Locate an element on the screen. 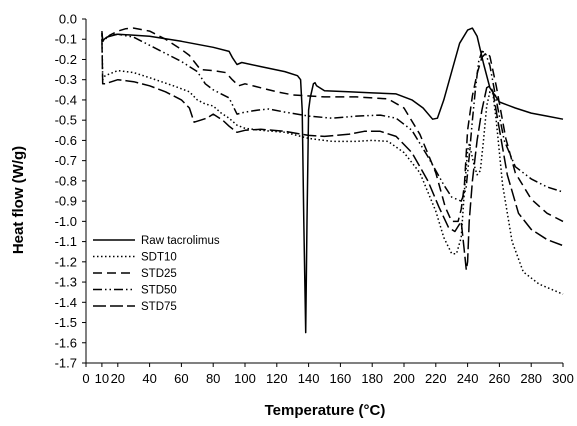 The height and width of the screenshot is (426, 577). x-tick-label: 160 is located at coordinates (341, 378).